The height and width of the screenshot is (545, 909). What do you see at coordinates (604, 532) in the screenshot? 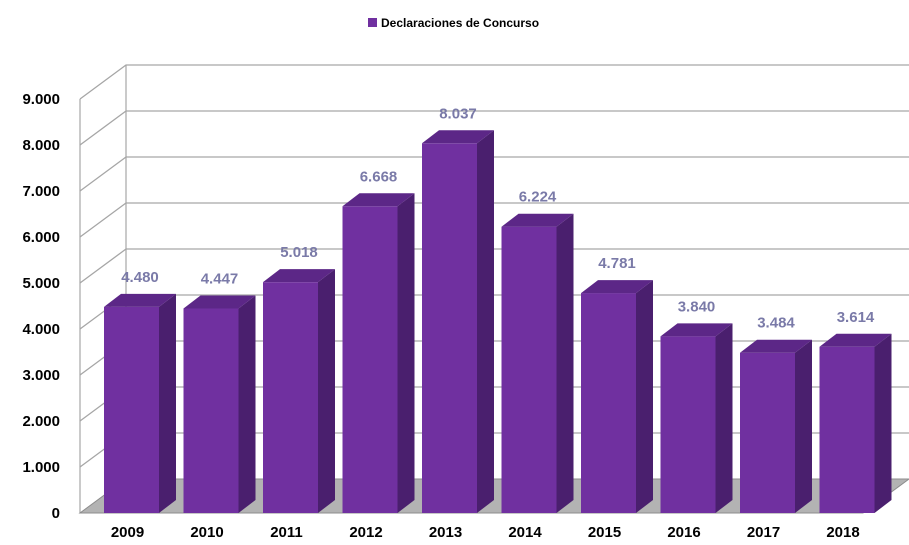
I see `x-tick-label: 2015` at bounding box center [604, 532].